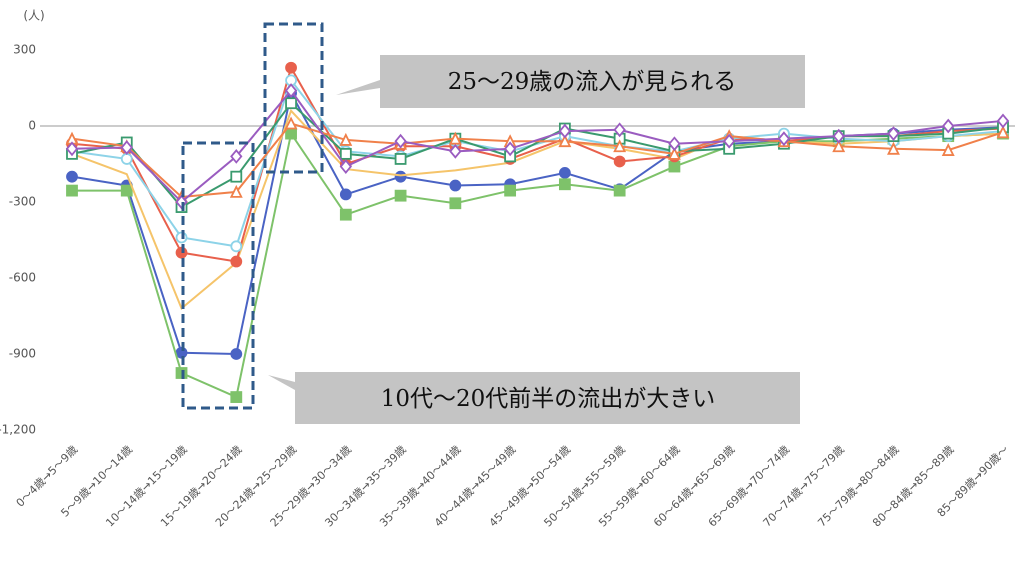  Describe the element at coordinates (24, 50) in the screenshot. I see `y-tick-label: 300` at that location.